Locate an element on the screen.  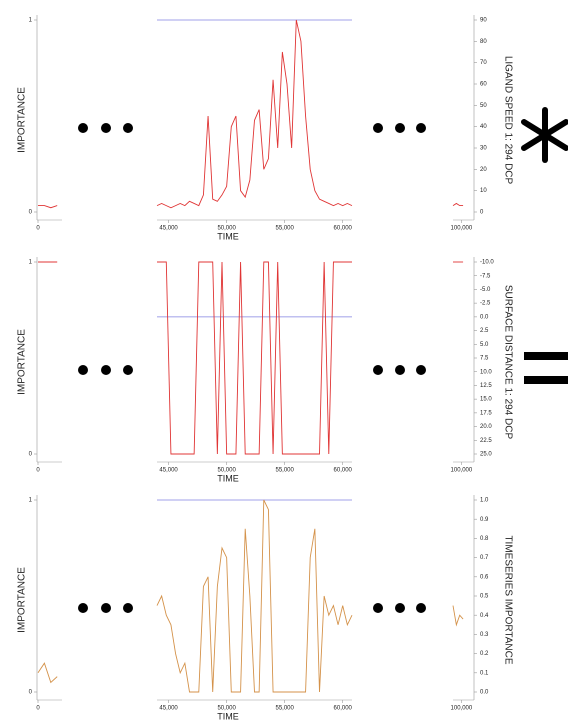
equals-symbol is located at coordinates (546, 368).